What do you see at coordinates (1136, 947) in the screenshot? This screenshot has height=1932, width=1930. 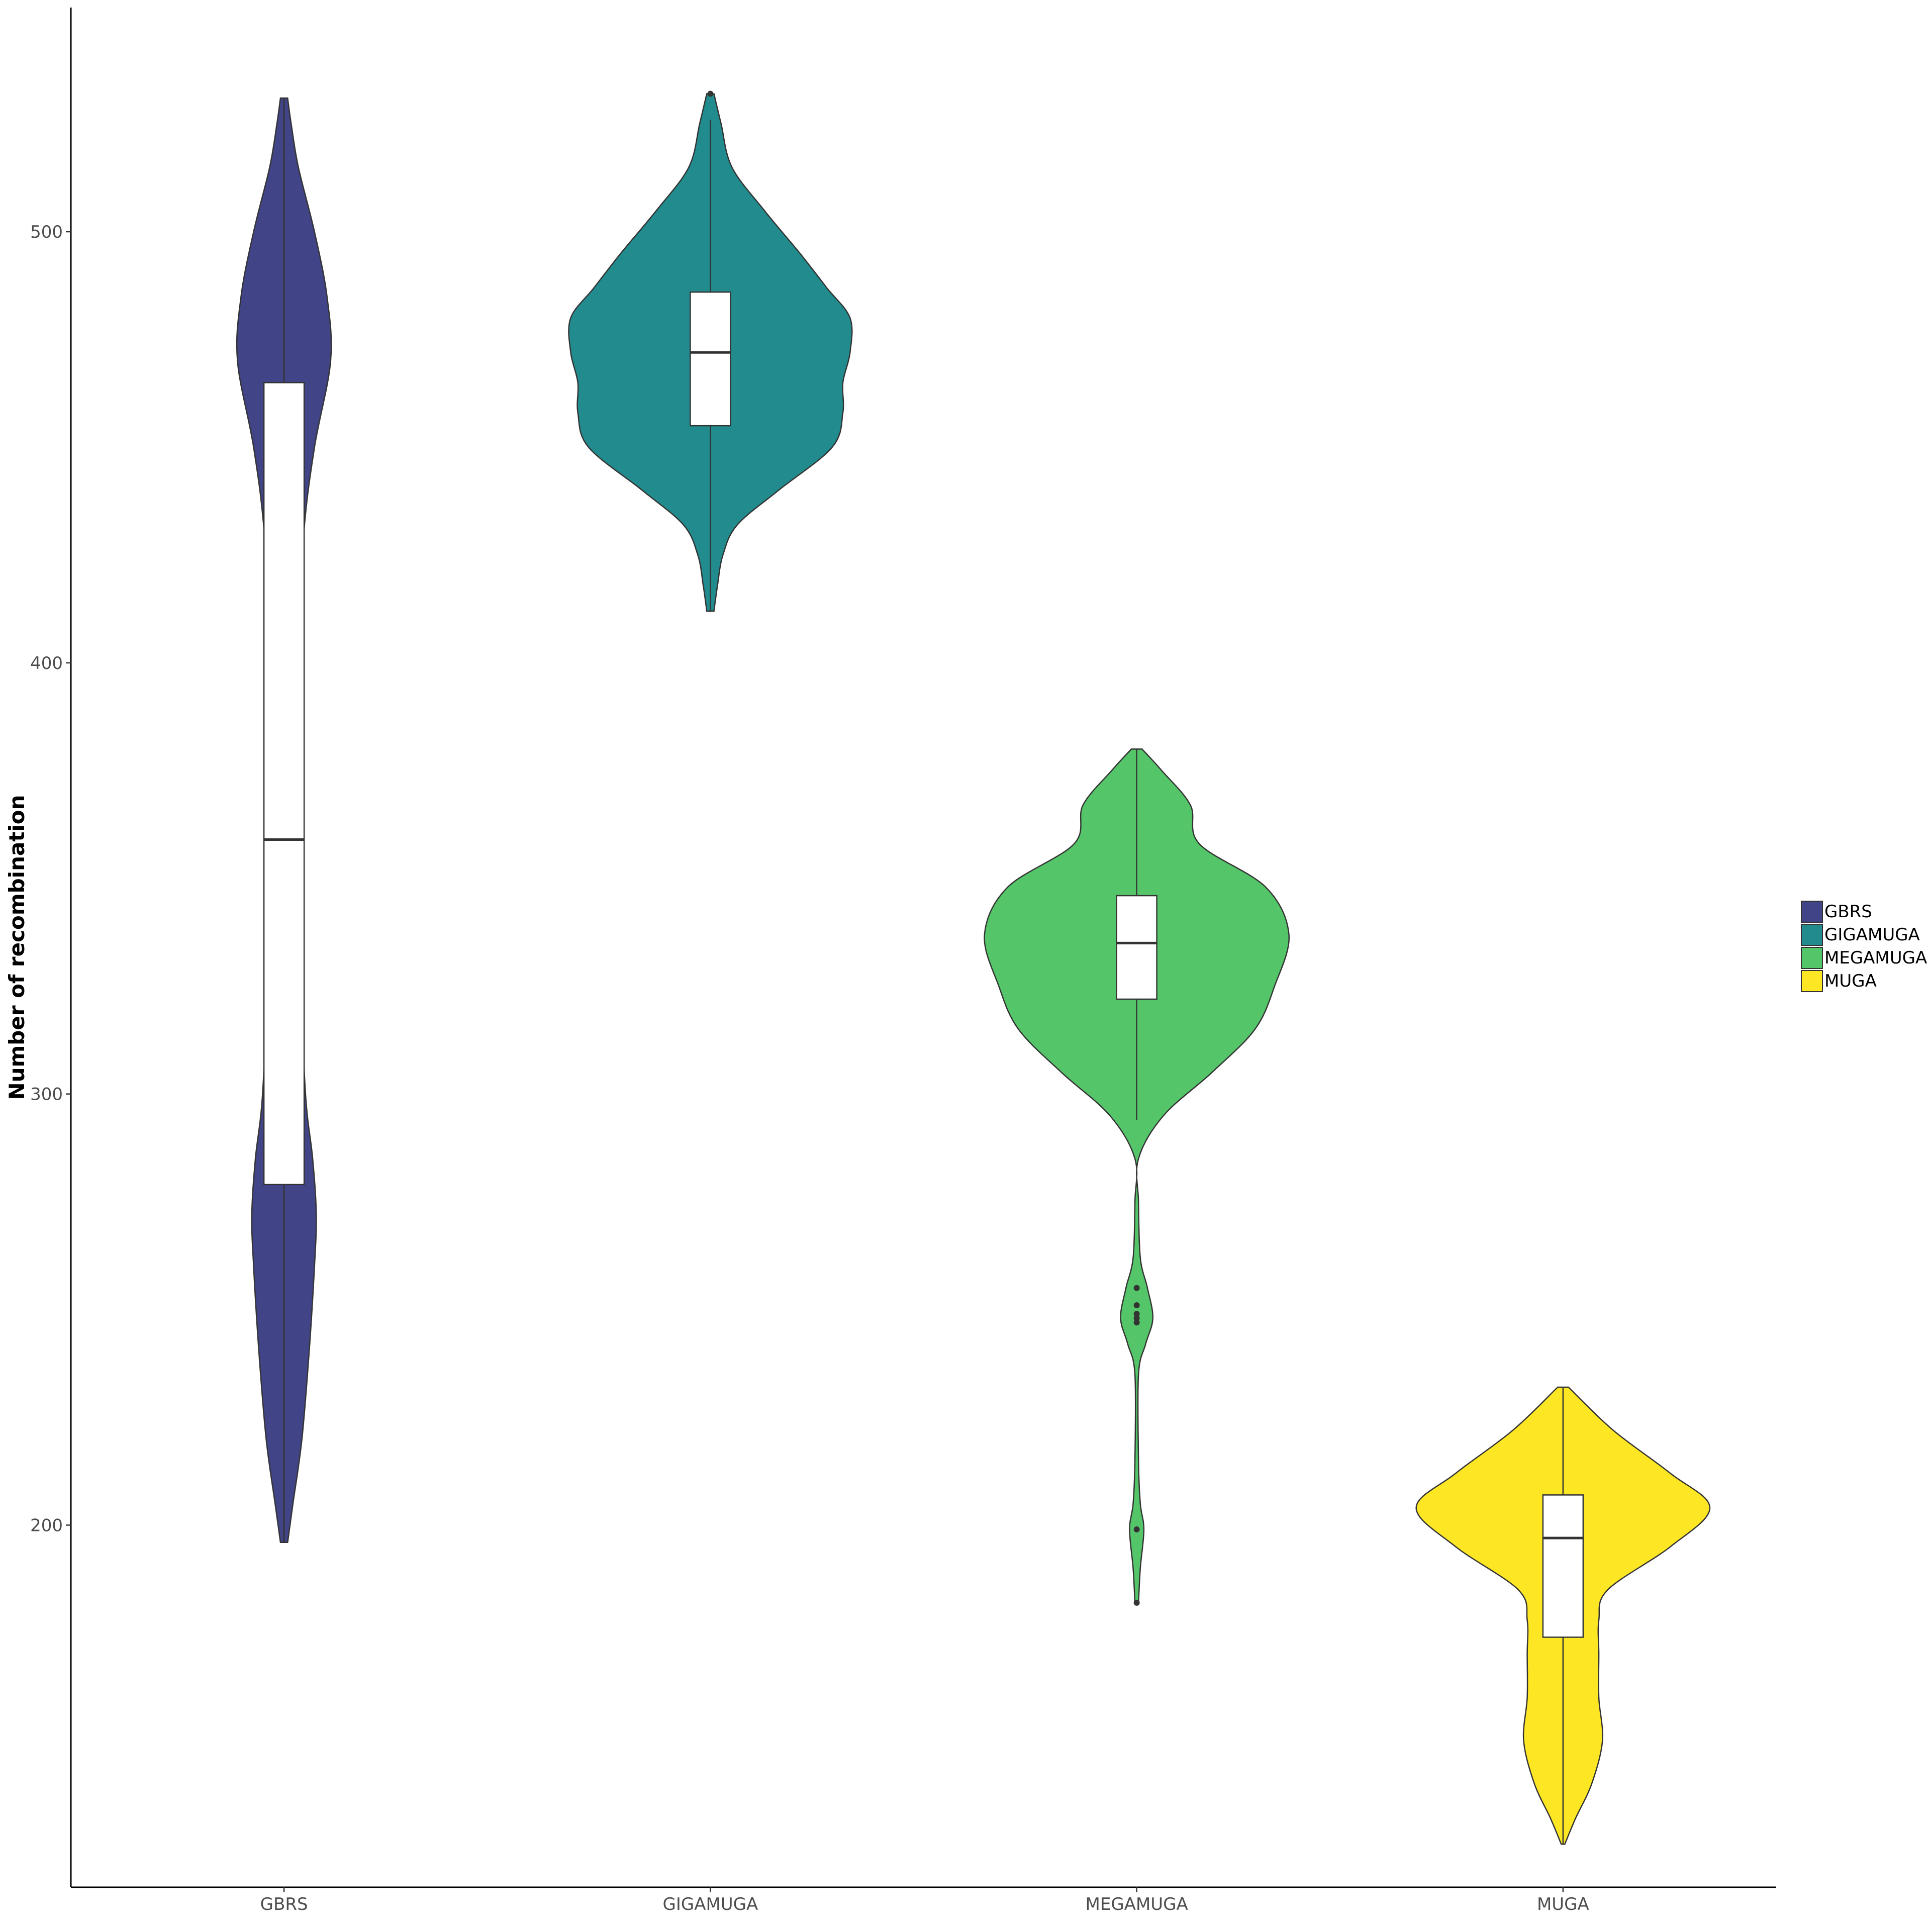 I see `box-megamuga` at bounding box center [1136, 947].